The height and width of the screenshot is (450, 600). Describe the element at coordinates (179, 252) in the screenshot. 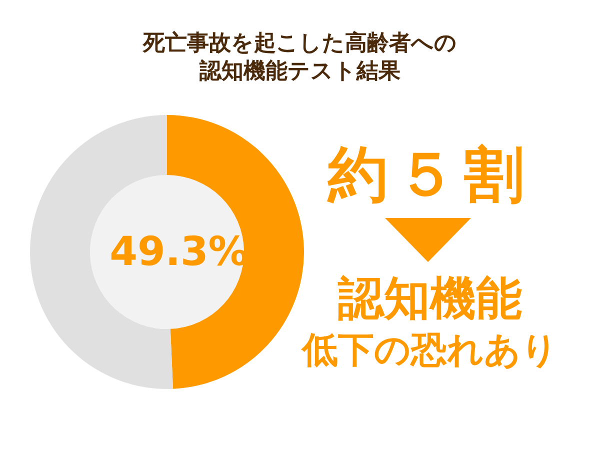

I see `data-label: 49.3%` at that location.